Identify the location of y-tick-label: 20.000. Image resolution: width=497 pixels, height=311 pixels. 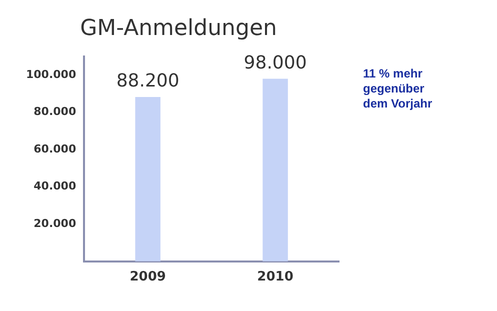
(55, 223).